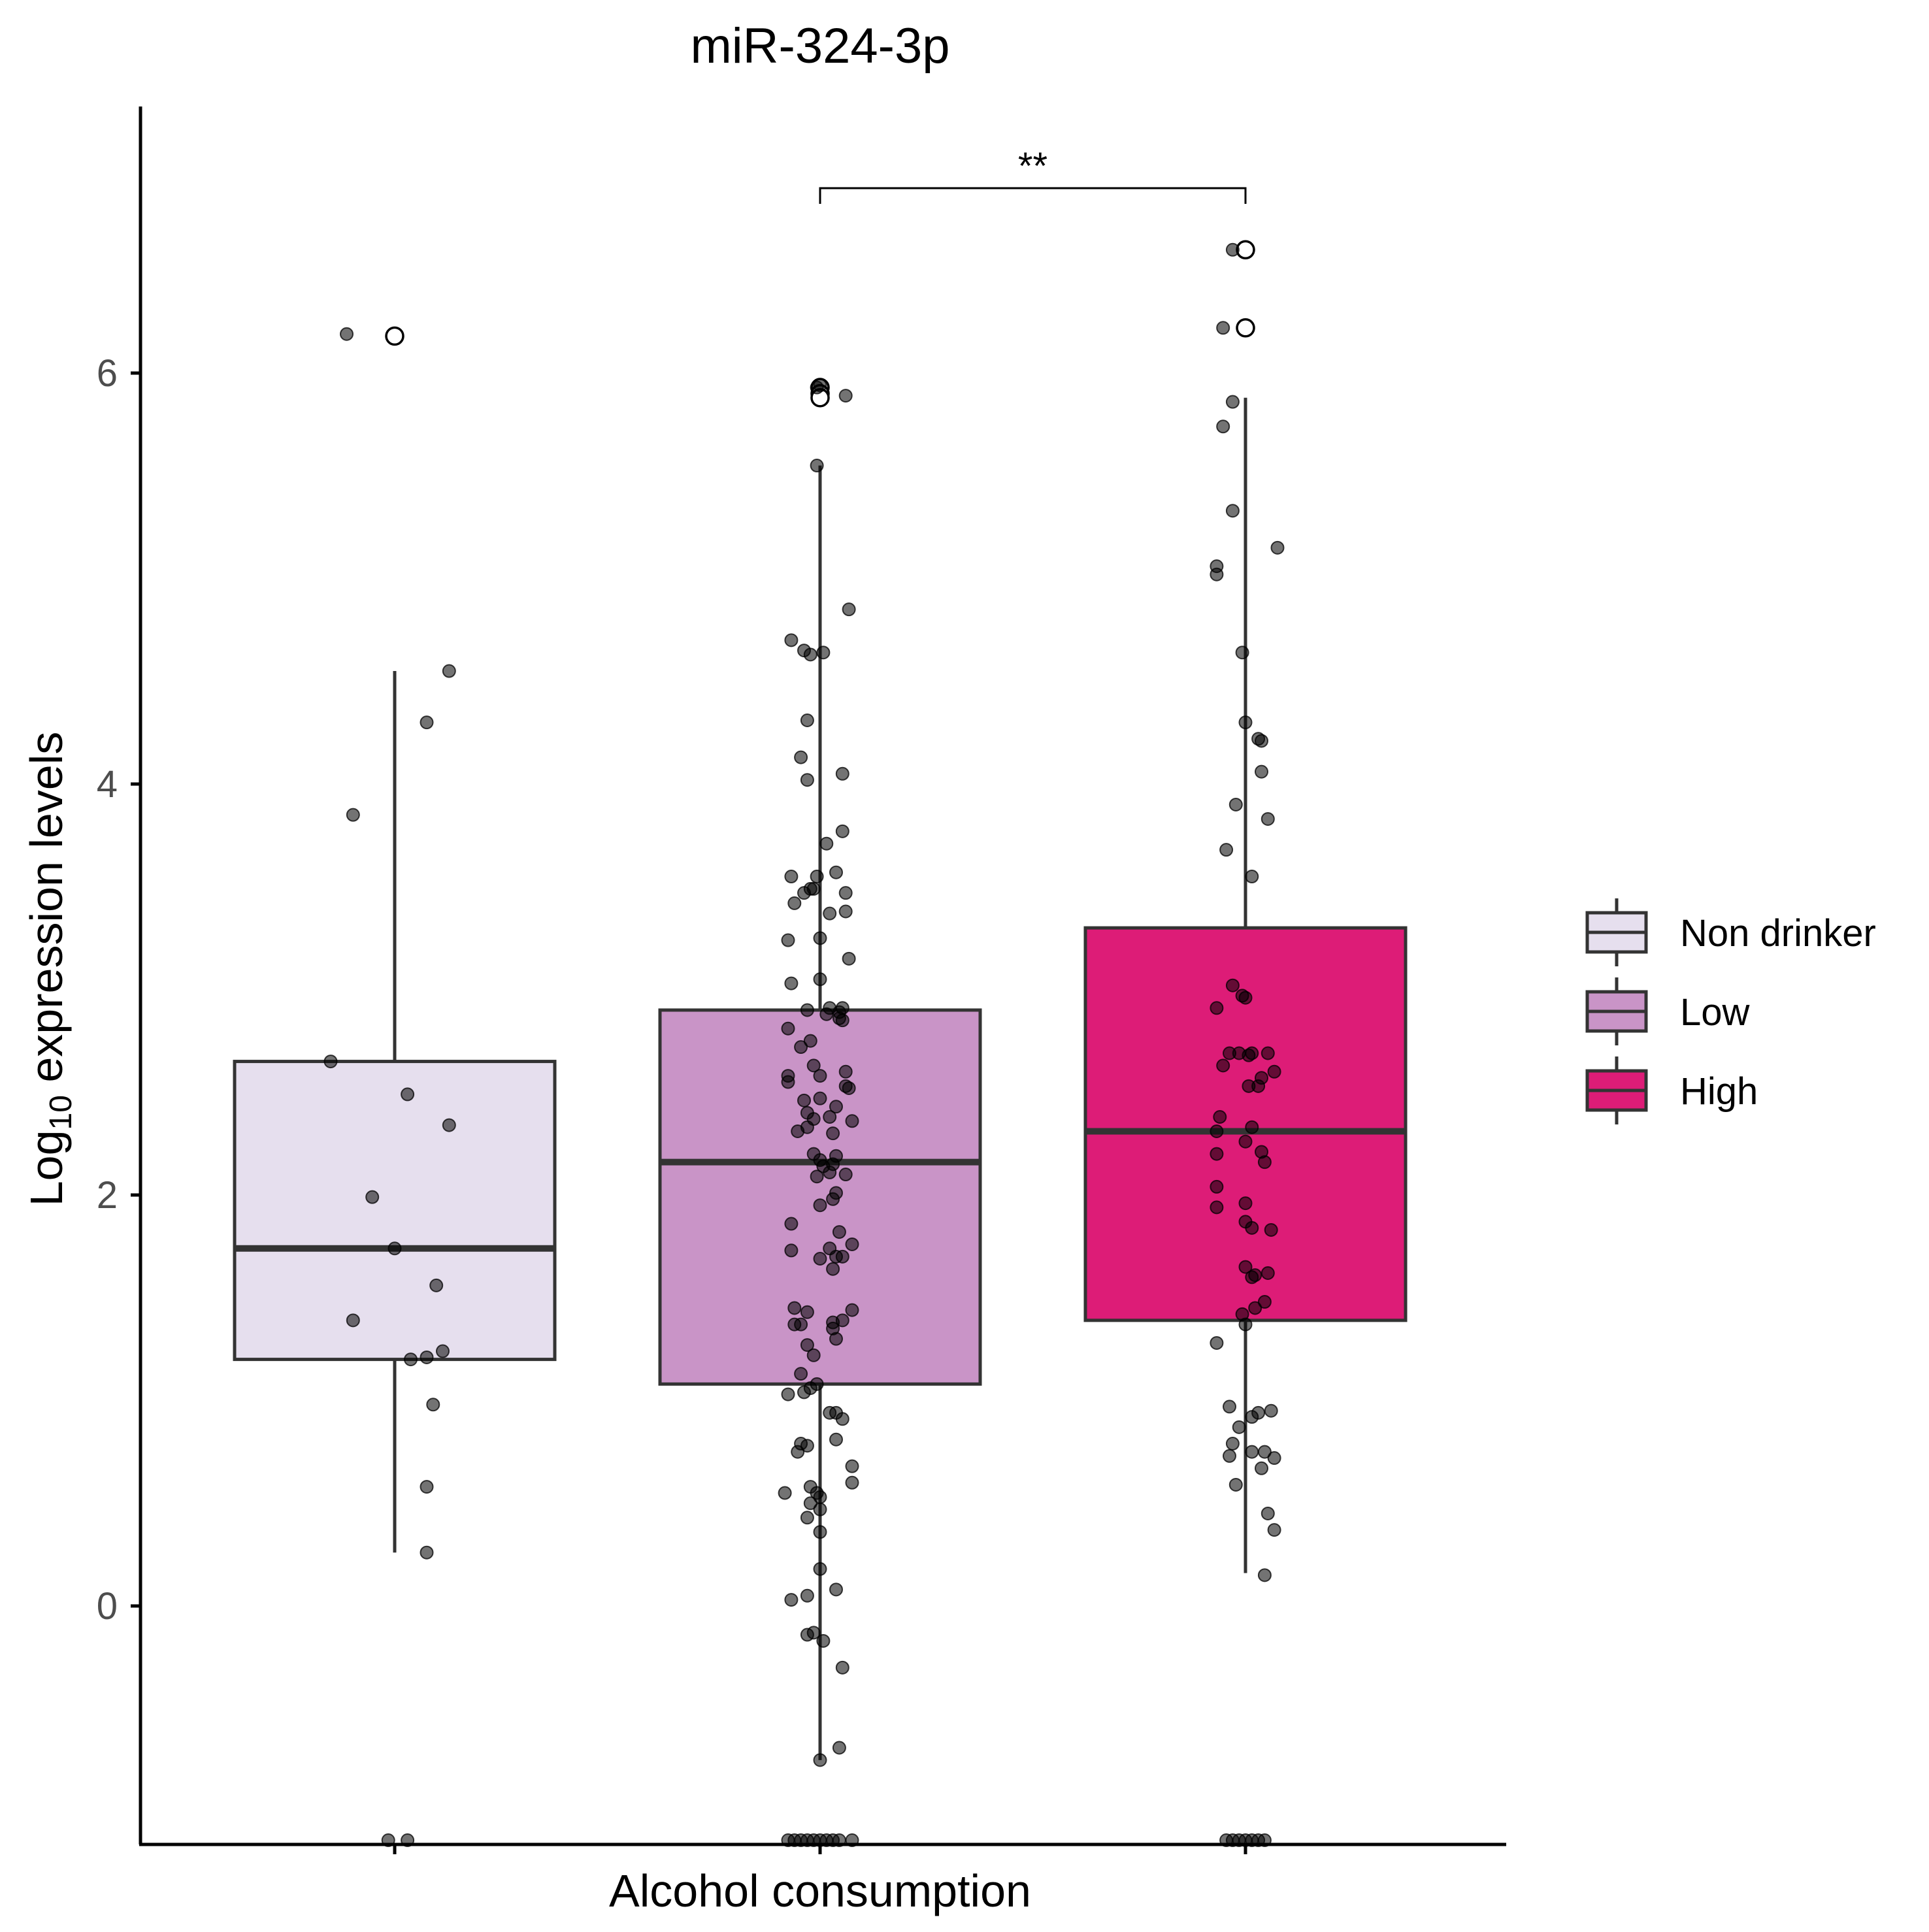 This screenshot has height=1932, width=1929. I want to click on y-axis-label-rest: expression levels, so click(46, 914).